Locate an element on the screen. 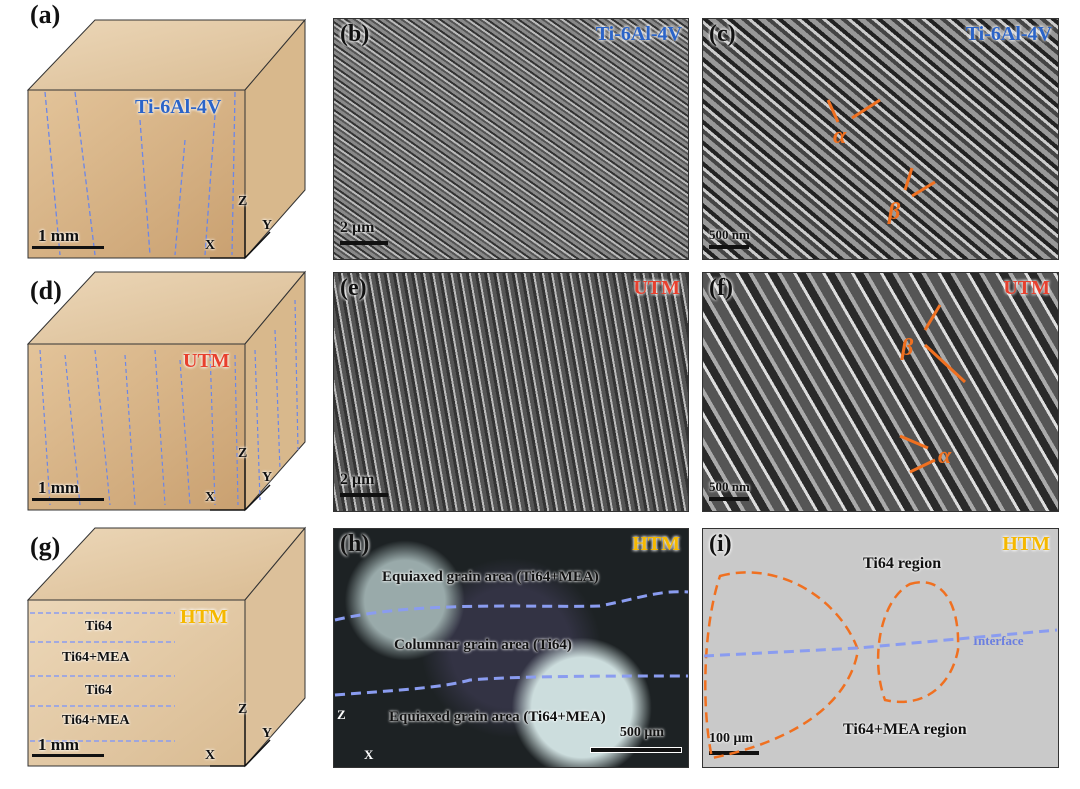 Image resolution: width=1080 pixels, height=789 pixels. material-label-d: UTM is located at coordinates (206, 361).